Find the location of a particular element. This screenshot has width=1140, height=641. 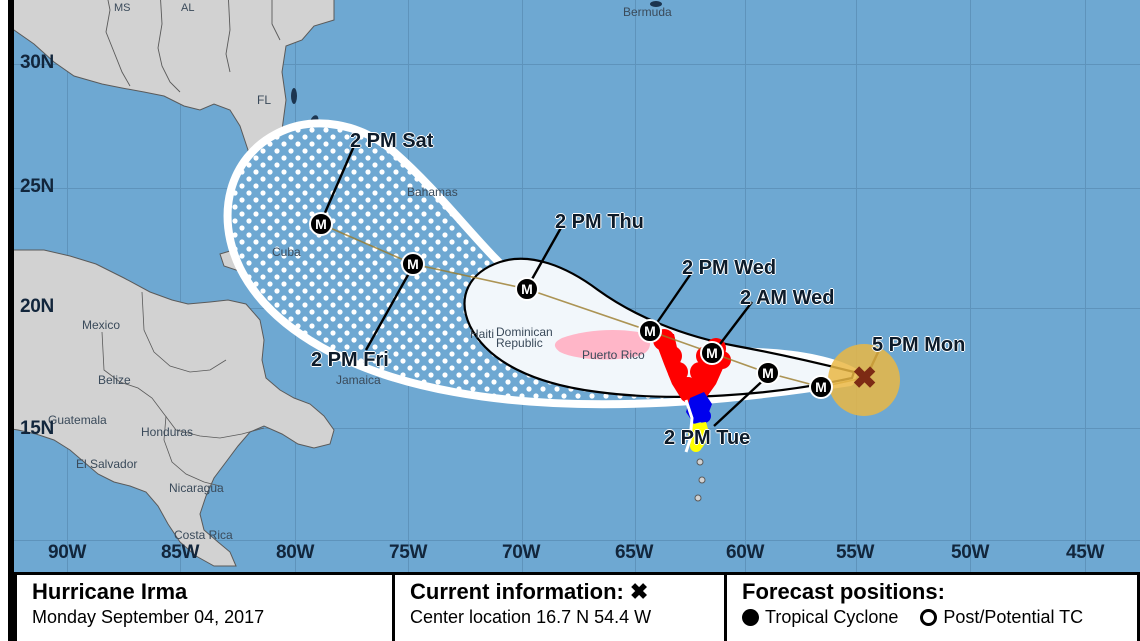

island-outline-white is located at coordinates (689, 426).